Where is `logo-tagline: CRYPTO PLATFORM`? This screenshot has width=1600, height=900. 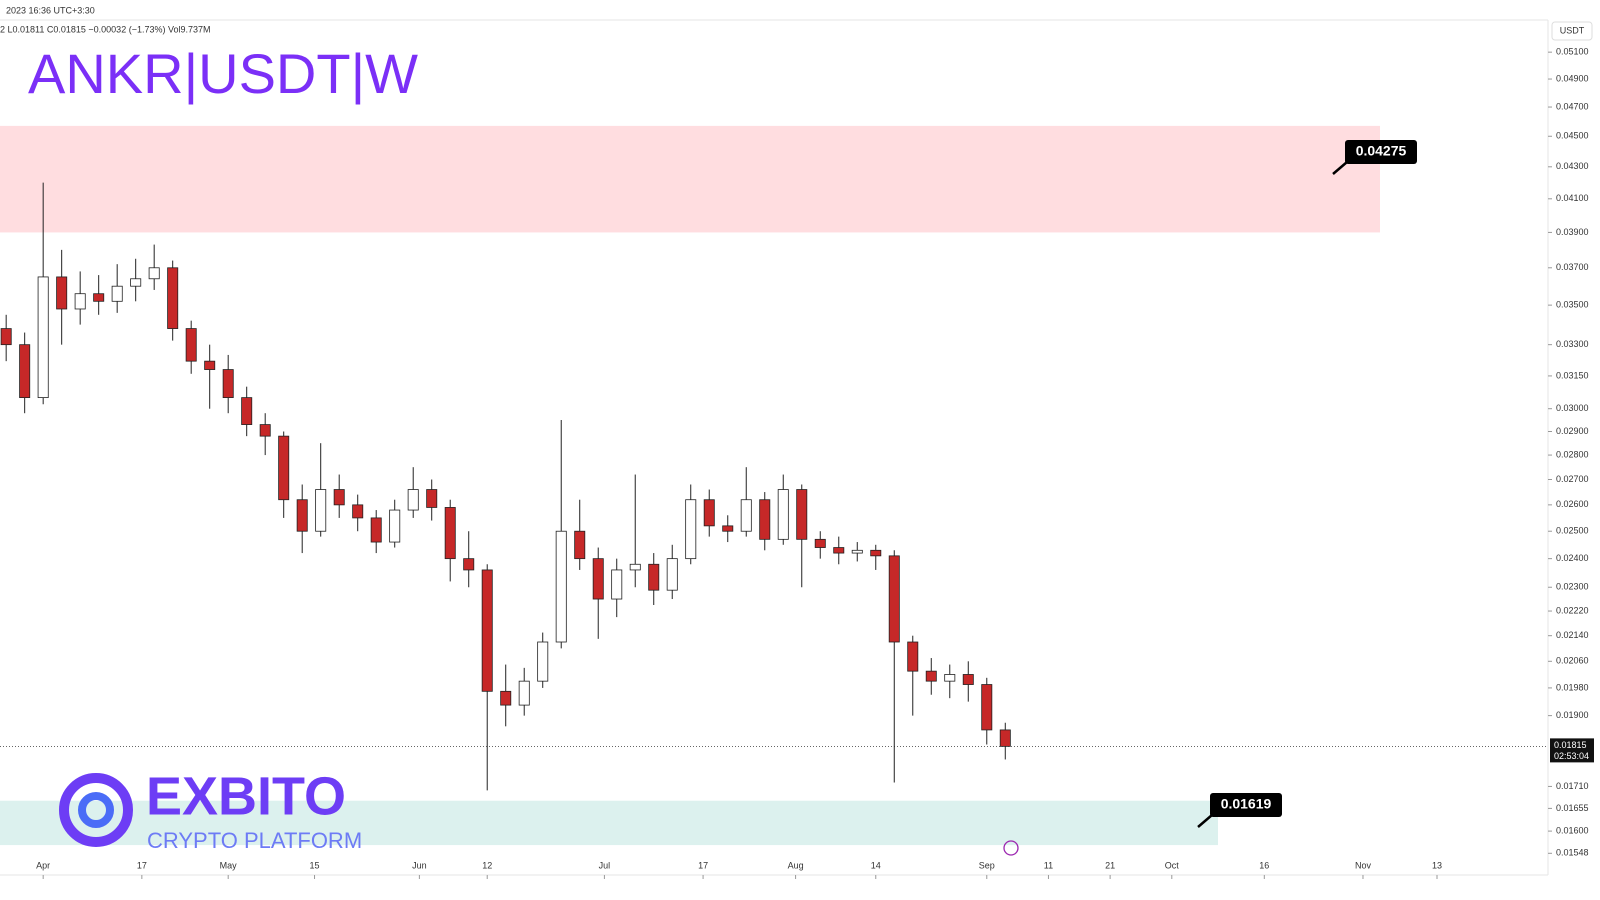
logo-tagline: CRYPTO PLATFORM is located at coordinates (254, 840).